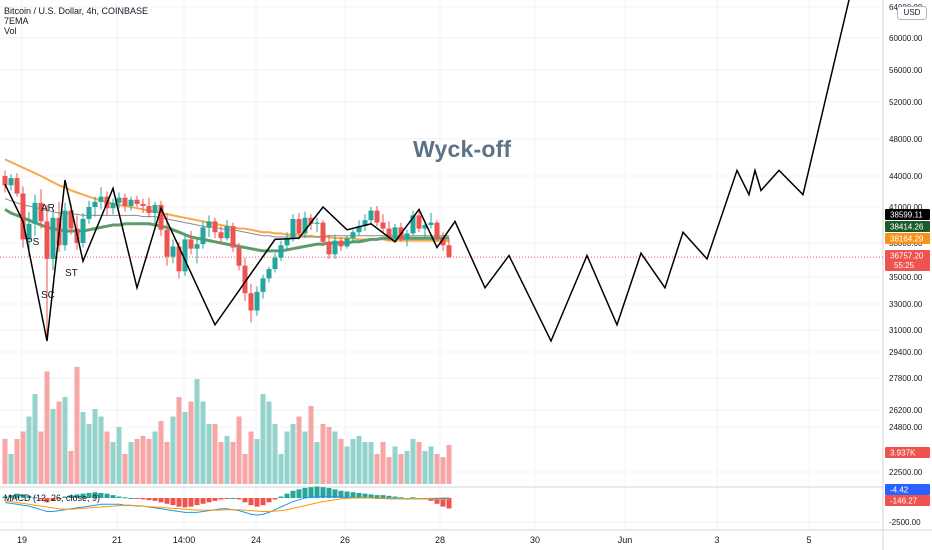 Image resolution: width=932 pixels, height=550 pixels. What do you see at coordinates (414, 540) in the screenshot?
I see `time-axis: 19 21 14:00 24 26 28 30 Jun 3 5` at bounding box center [414, 540].